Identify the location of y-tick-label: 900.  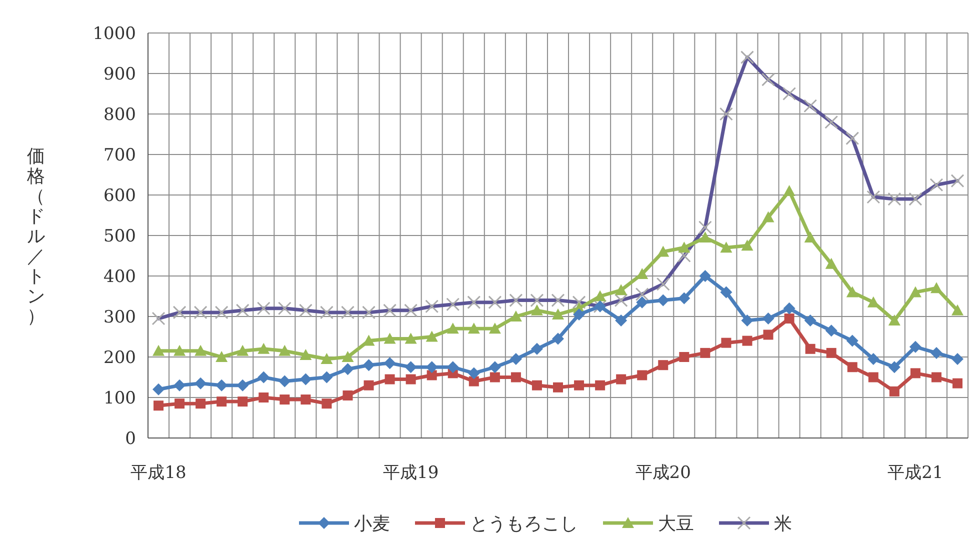
(120, 74).